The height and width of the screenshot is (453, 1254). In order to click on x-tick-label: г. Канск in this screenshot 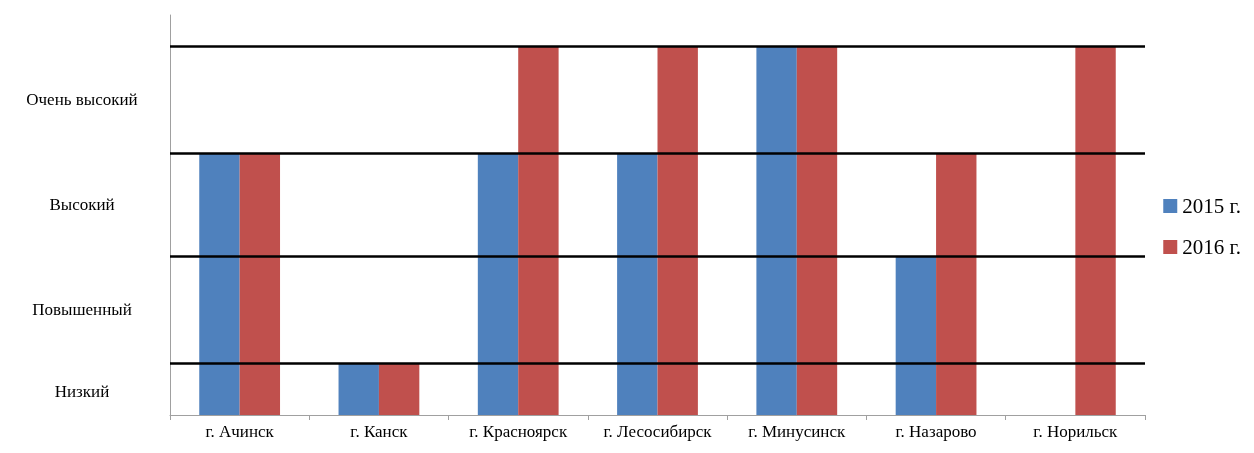, I will do `click(379, 431)`.